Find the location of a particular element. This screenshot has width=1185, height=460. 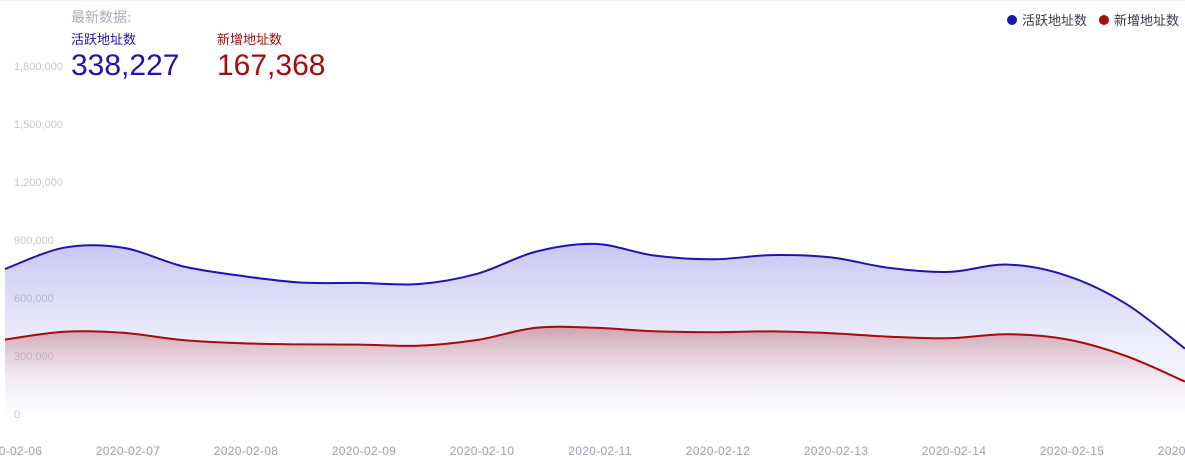

active-addresses-label: 活跃地址数 is located at coordinates (104, 40).